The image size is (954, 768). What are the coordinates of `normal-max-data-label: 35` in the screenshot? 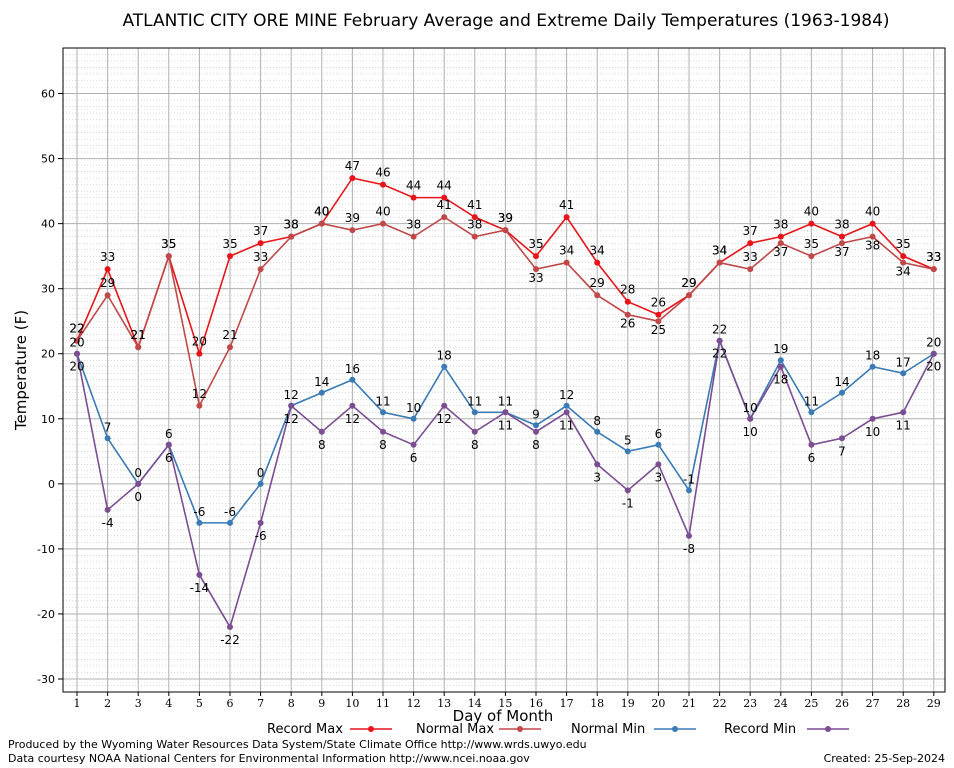 It's located at (168, 244).